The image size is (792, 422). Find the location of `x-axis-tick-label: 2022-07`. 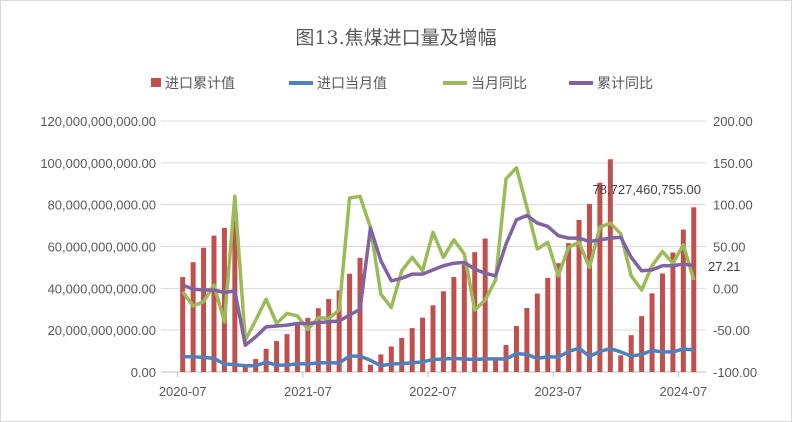

x-axis-tick-label: 2022-07 is located at coordinates (433, 391).